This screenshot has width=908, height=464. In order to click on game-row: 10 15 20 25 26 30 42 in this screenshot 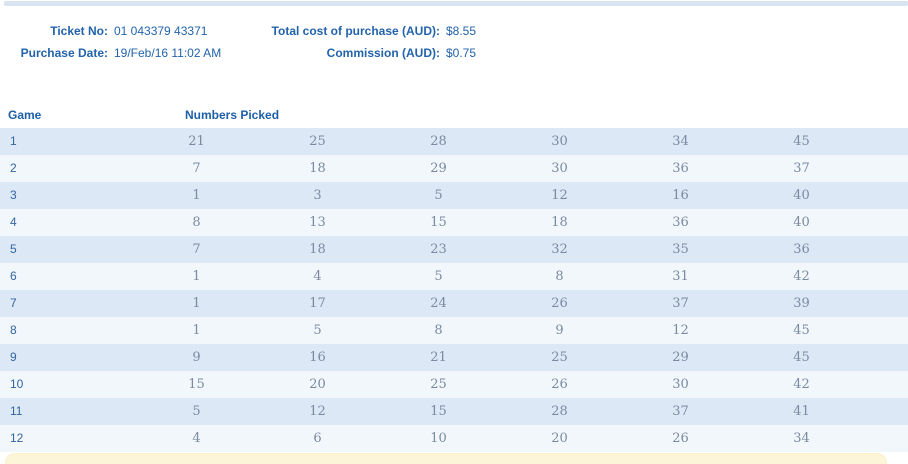, I will do `click(454, 384)`.